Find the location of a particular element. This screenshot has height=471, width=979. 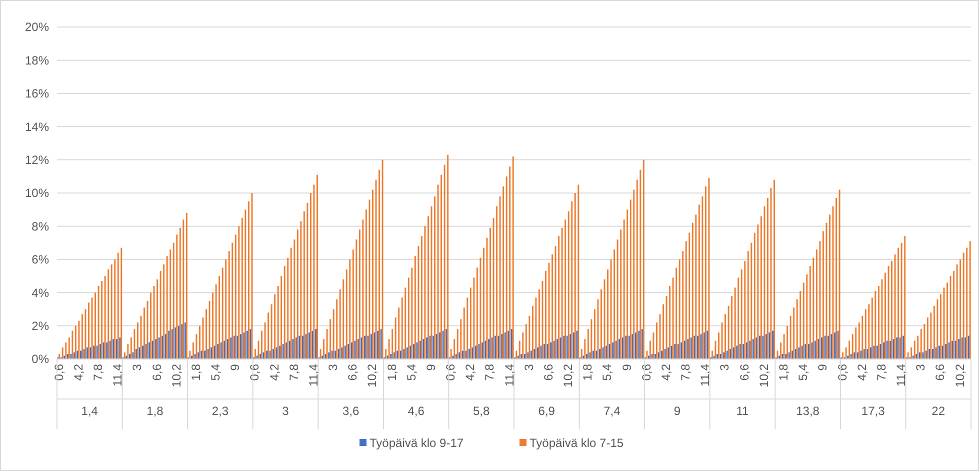

text: 13,8 is located at coordinates (808, 411).